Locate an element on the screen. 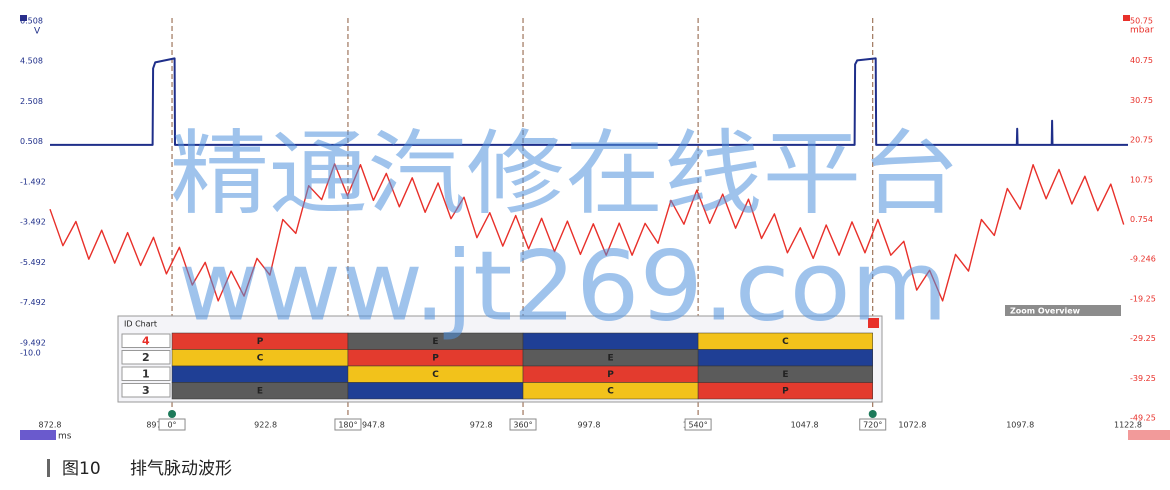 This screenshot has width=1170, height=490. x-tick-label: 922.8 is located at coordinates (265, 425).